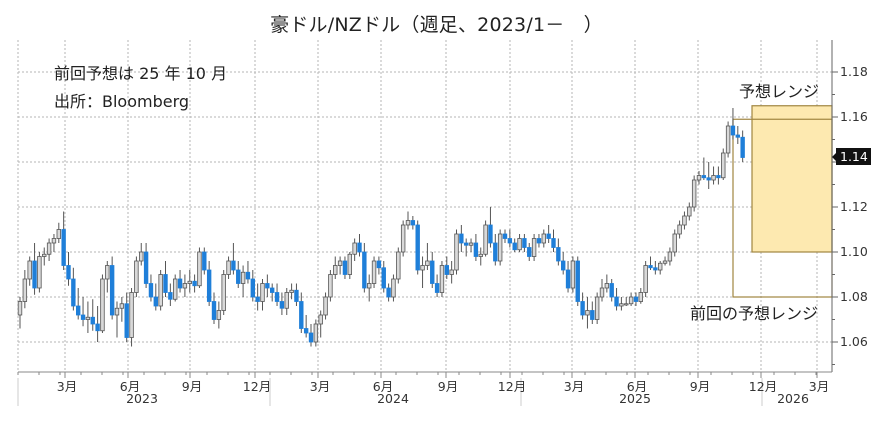  Describe the element at coordinates (779, 91) in the screenshot. I see `current-range-label: 予想レンジ` at that location.